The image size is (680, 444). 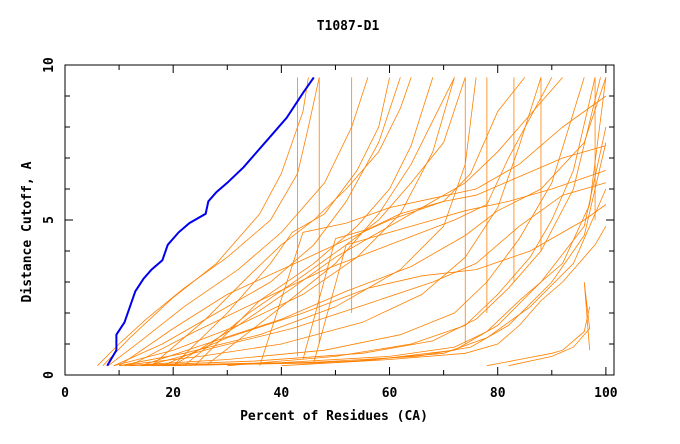 I want to click on x-tick-label: 60, so click(x=390, y=393).